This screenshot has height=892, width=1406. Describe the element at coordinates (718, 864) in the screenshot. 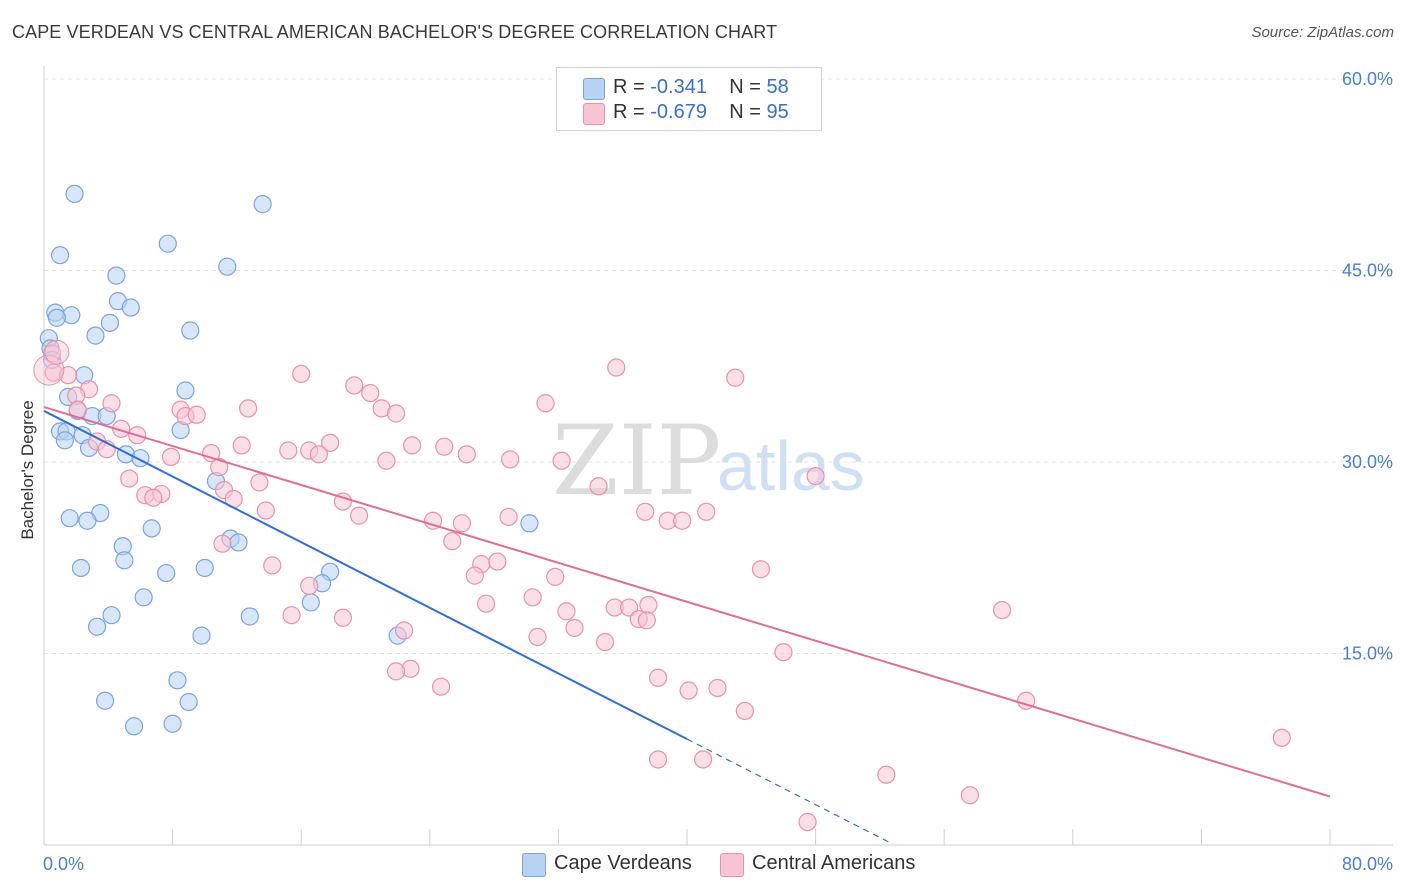

I see `x-tick-labels: 0.0% 80.0%` at that location.